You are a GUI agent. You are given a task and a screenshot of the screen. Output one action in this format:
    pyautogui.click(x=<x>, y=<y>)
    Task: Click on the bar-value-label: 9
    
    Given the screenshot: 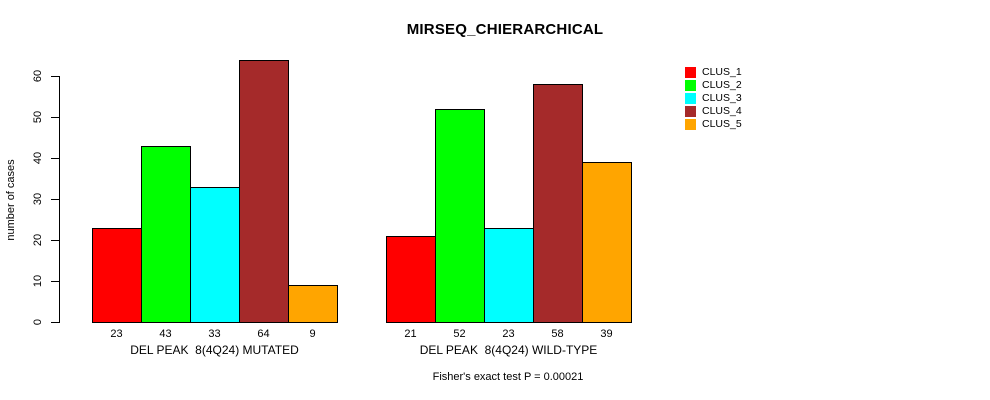 What is the action you would take?
    pyautogui.click(x=312, y=334)
    